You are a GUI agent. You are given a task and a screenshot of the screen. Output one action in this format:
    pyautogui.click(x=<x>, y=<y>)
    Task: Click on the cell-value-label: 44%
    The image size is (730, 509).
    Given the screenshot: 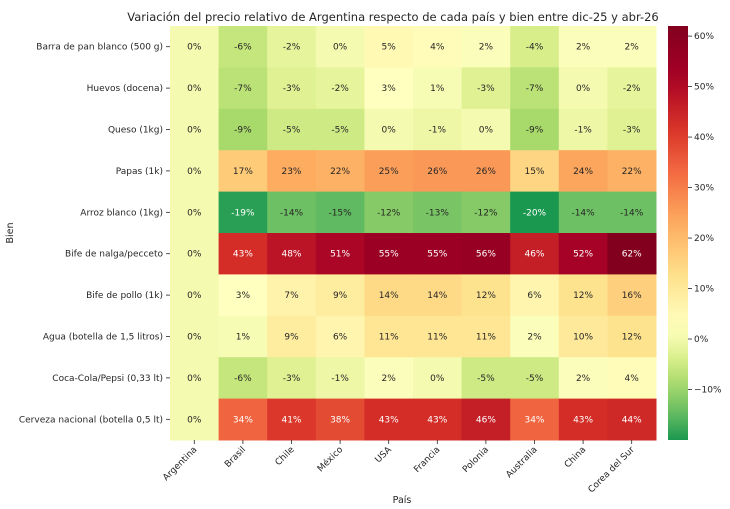 What is the action you would take?
    pyautogui.click(x=632, y=420)
    